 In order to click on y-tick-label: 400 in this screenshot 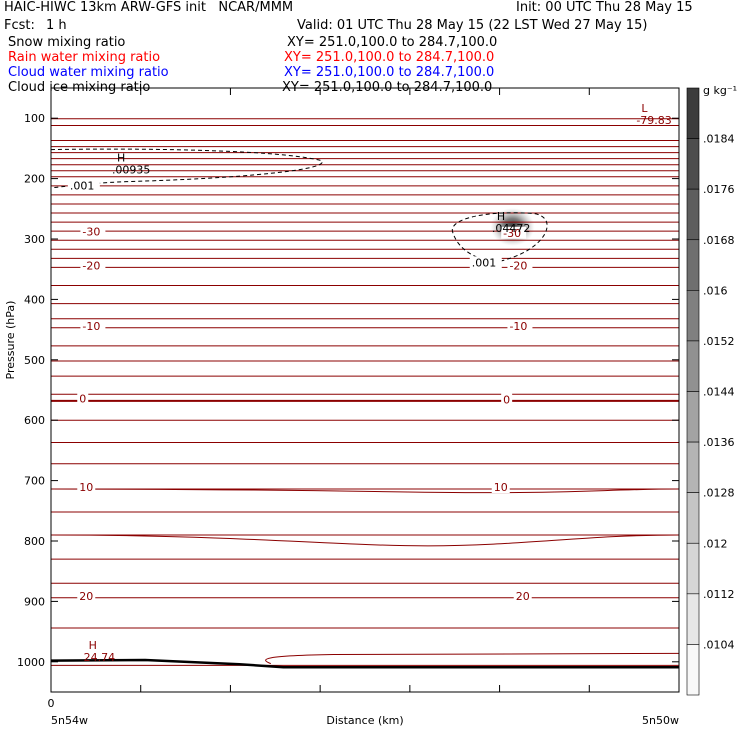, I will do `click(34, 299)`.